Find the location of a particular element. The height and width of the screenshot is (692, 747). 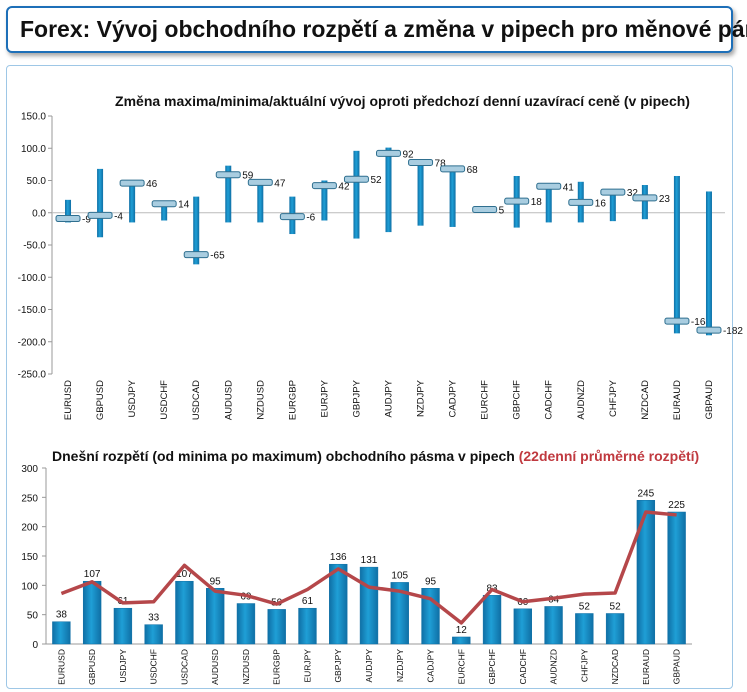

chart2-category-label: EURAUD is located at coordinates (646, 667).